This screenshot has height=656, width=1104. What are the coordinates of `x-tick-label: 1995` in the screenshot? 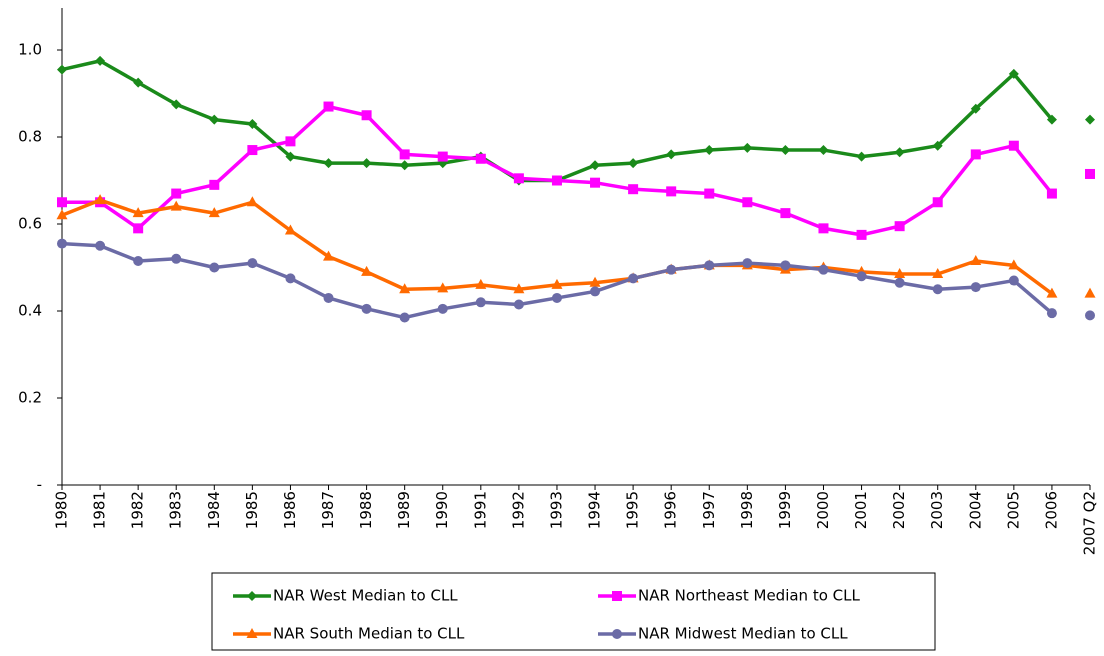 It's located at (633, 510).